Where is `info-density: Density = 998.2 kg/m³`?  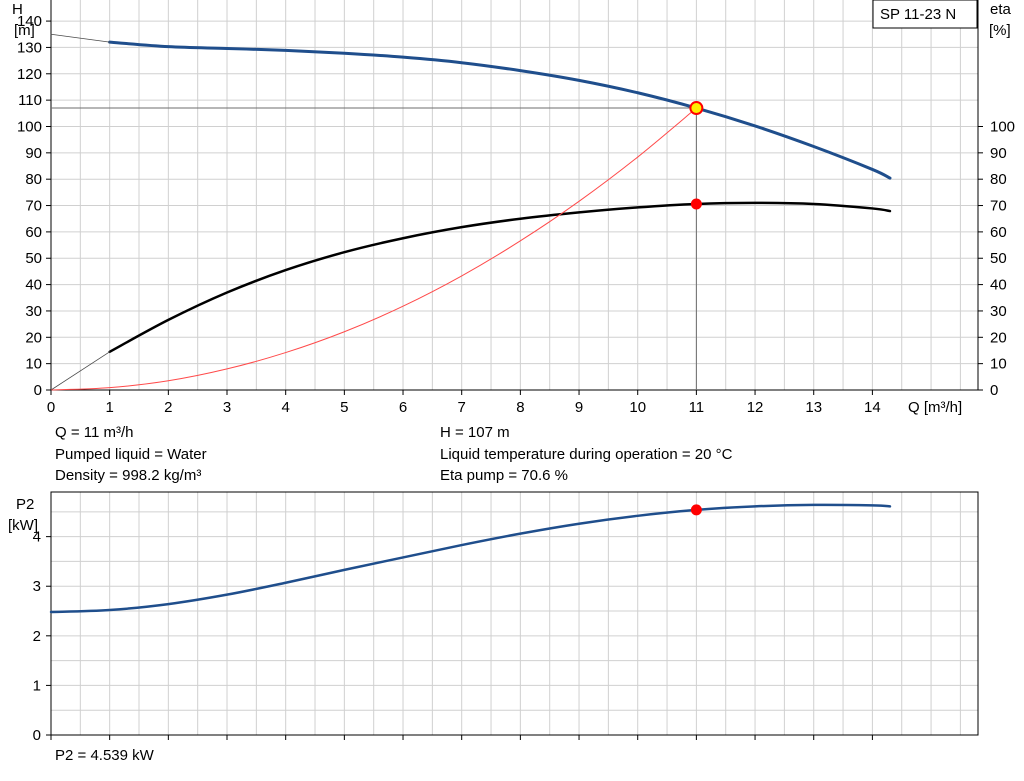
info-density: Density = 998.2 kg/m³ is located at coordinates (128, 475).